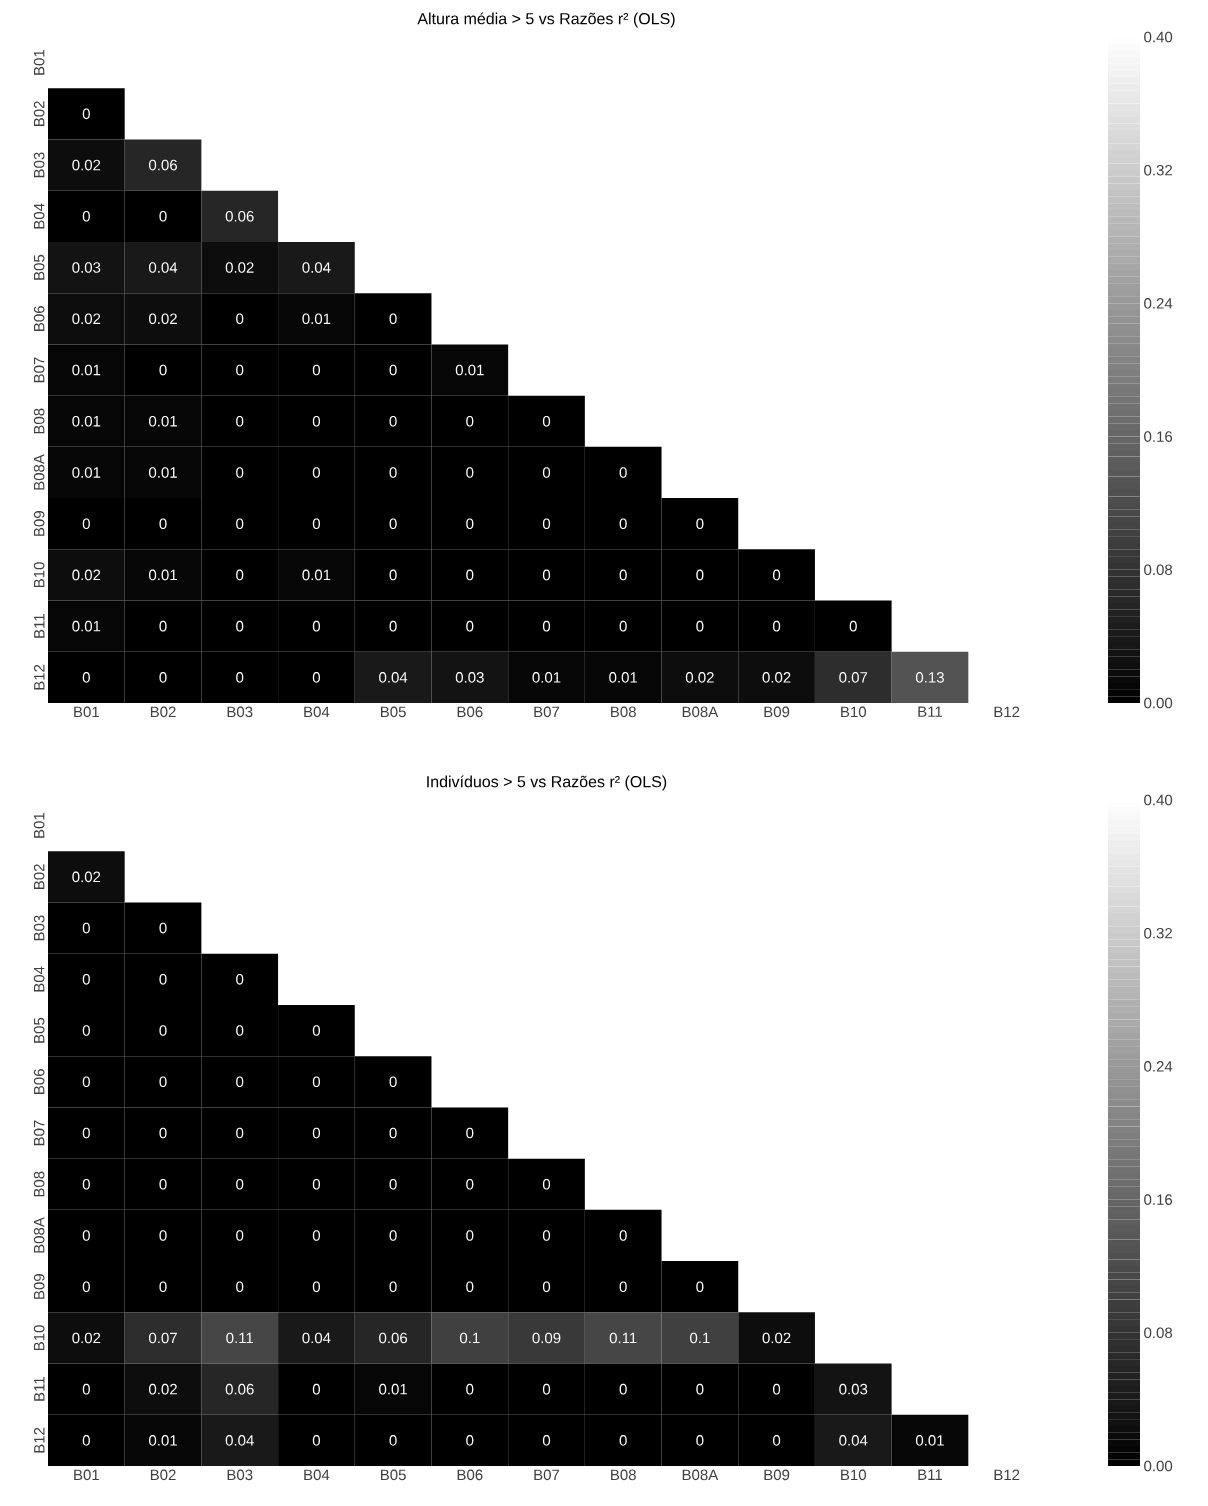 Image resolution: width=1208 pixels, height=1506 pixels. I want to click on data-label: 0.1, so click(700, 1338).